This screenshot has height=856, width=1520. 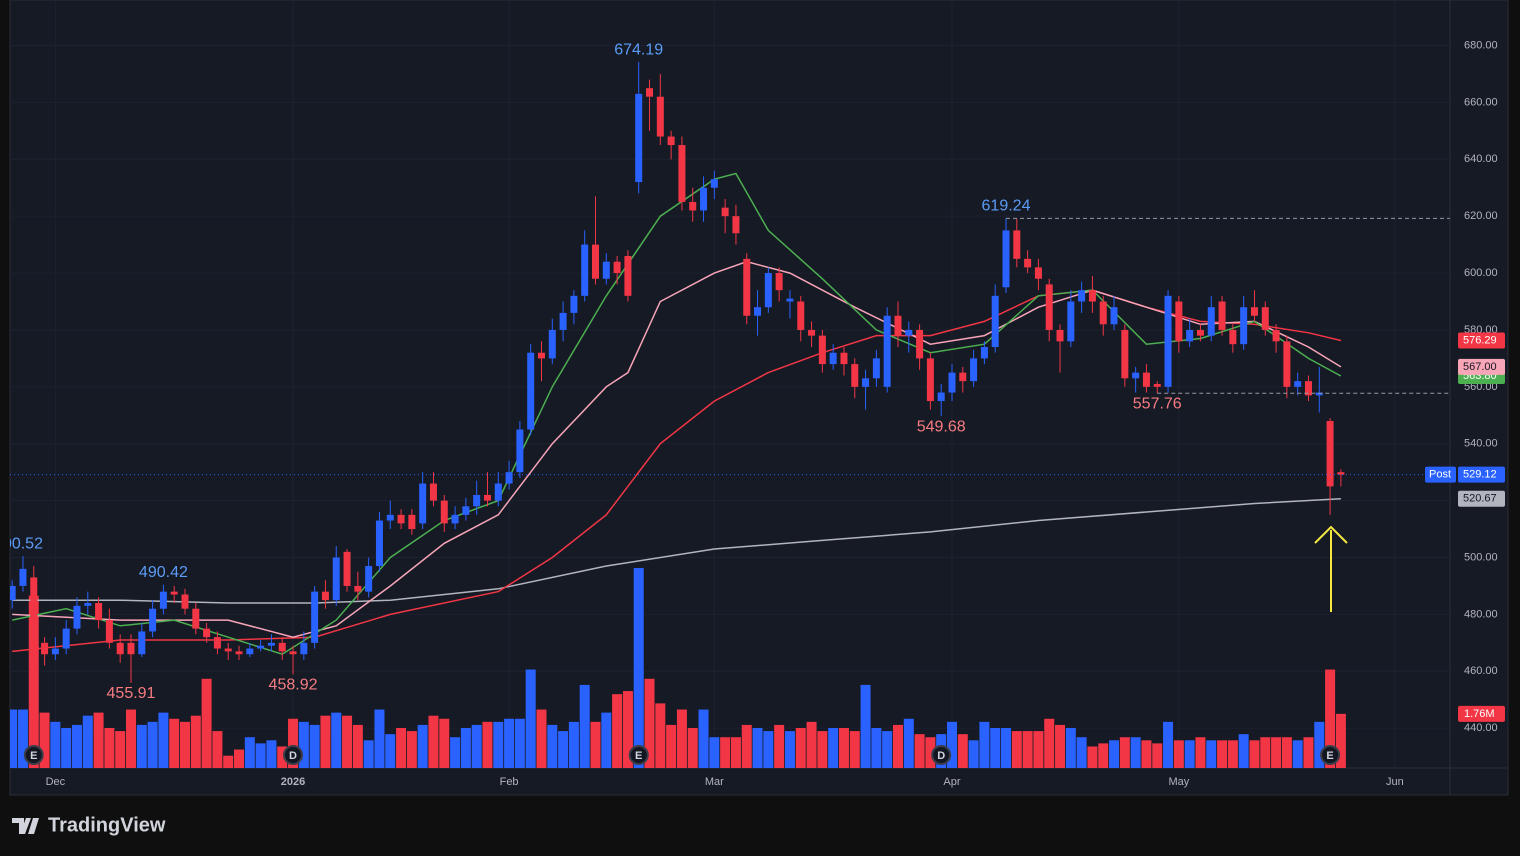 What do you see at coordinates (1481, 614) in the screenshot?
I see `y-tick-label: 480.00` at bounding box center [1481, 614].